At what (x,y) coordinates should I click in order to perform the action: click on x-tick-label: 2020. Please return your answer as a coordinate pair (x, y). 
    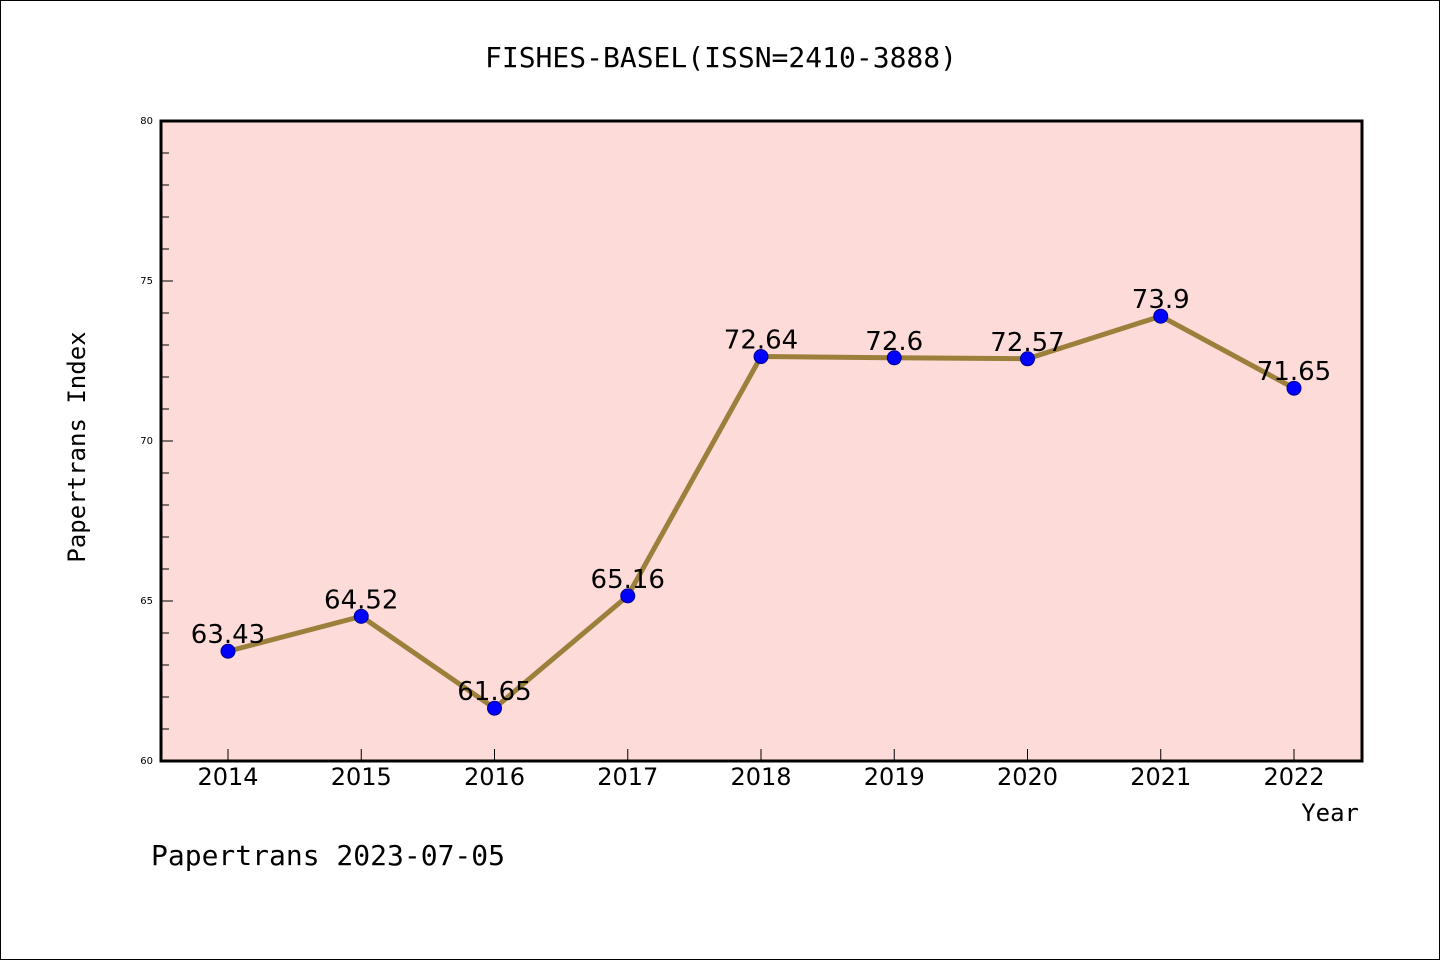
    Looking at the image, I should click on (1027, 777).